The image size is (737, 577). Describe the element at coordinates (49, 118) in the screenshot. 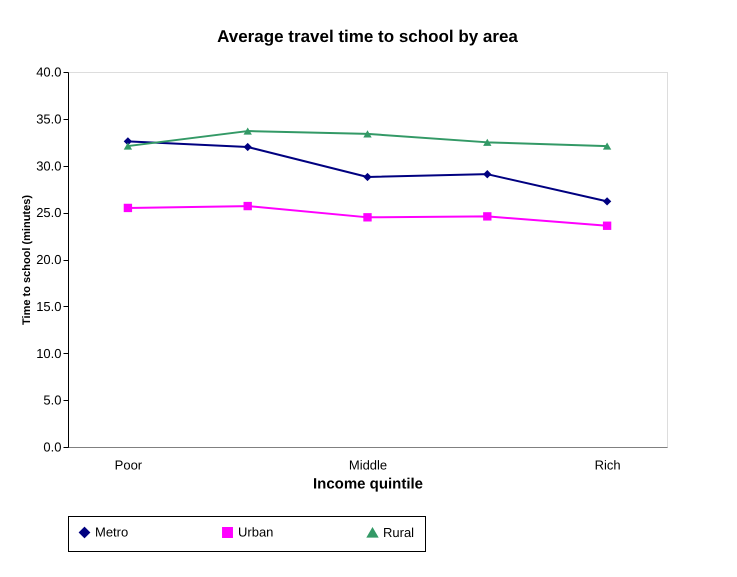

I see `y-tick-label: 35.0` at that location.